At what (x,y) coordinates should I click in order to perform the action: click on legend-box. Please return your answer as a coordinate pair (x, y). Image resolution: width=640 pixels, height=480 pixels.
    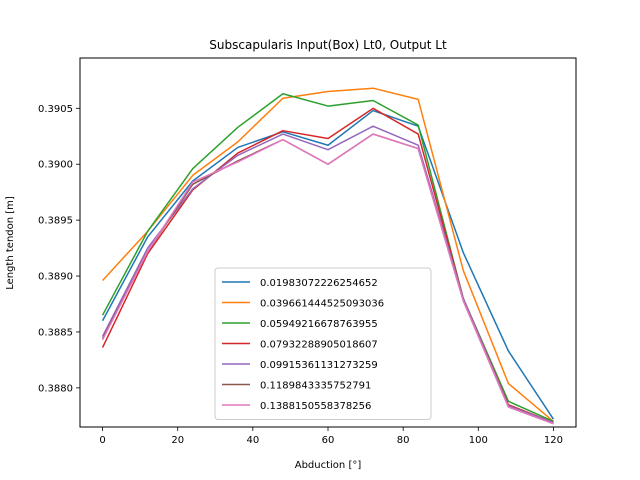
    Looking at the image, I should click on (323, 343).